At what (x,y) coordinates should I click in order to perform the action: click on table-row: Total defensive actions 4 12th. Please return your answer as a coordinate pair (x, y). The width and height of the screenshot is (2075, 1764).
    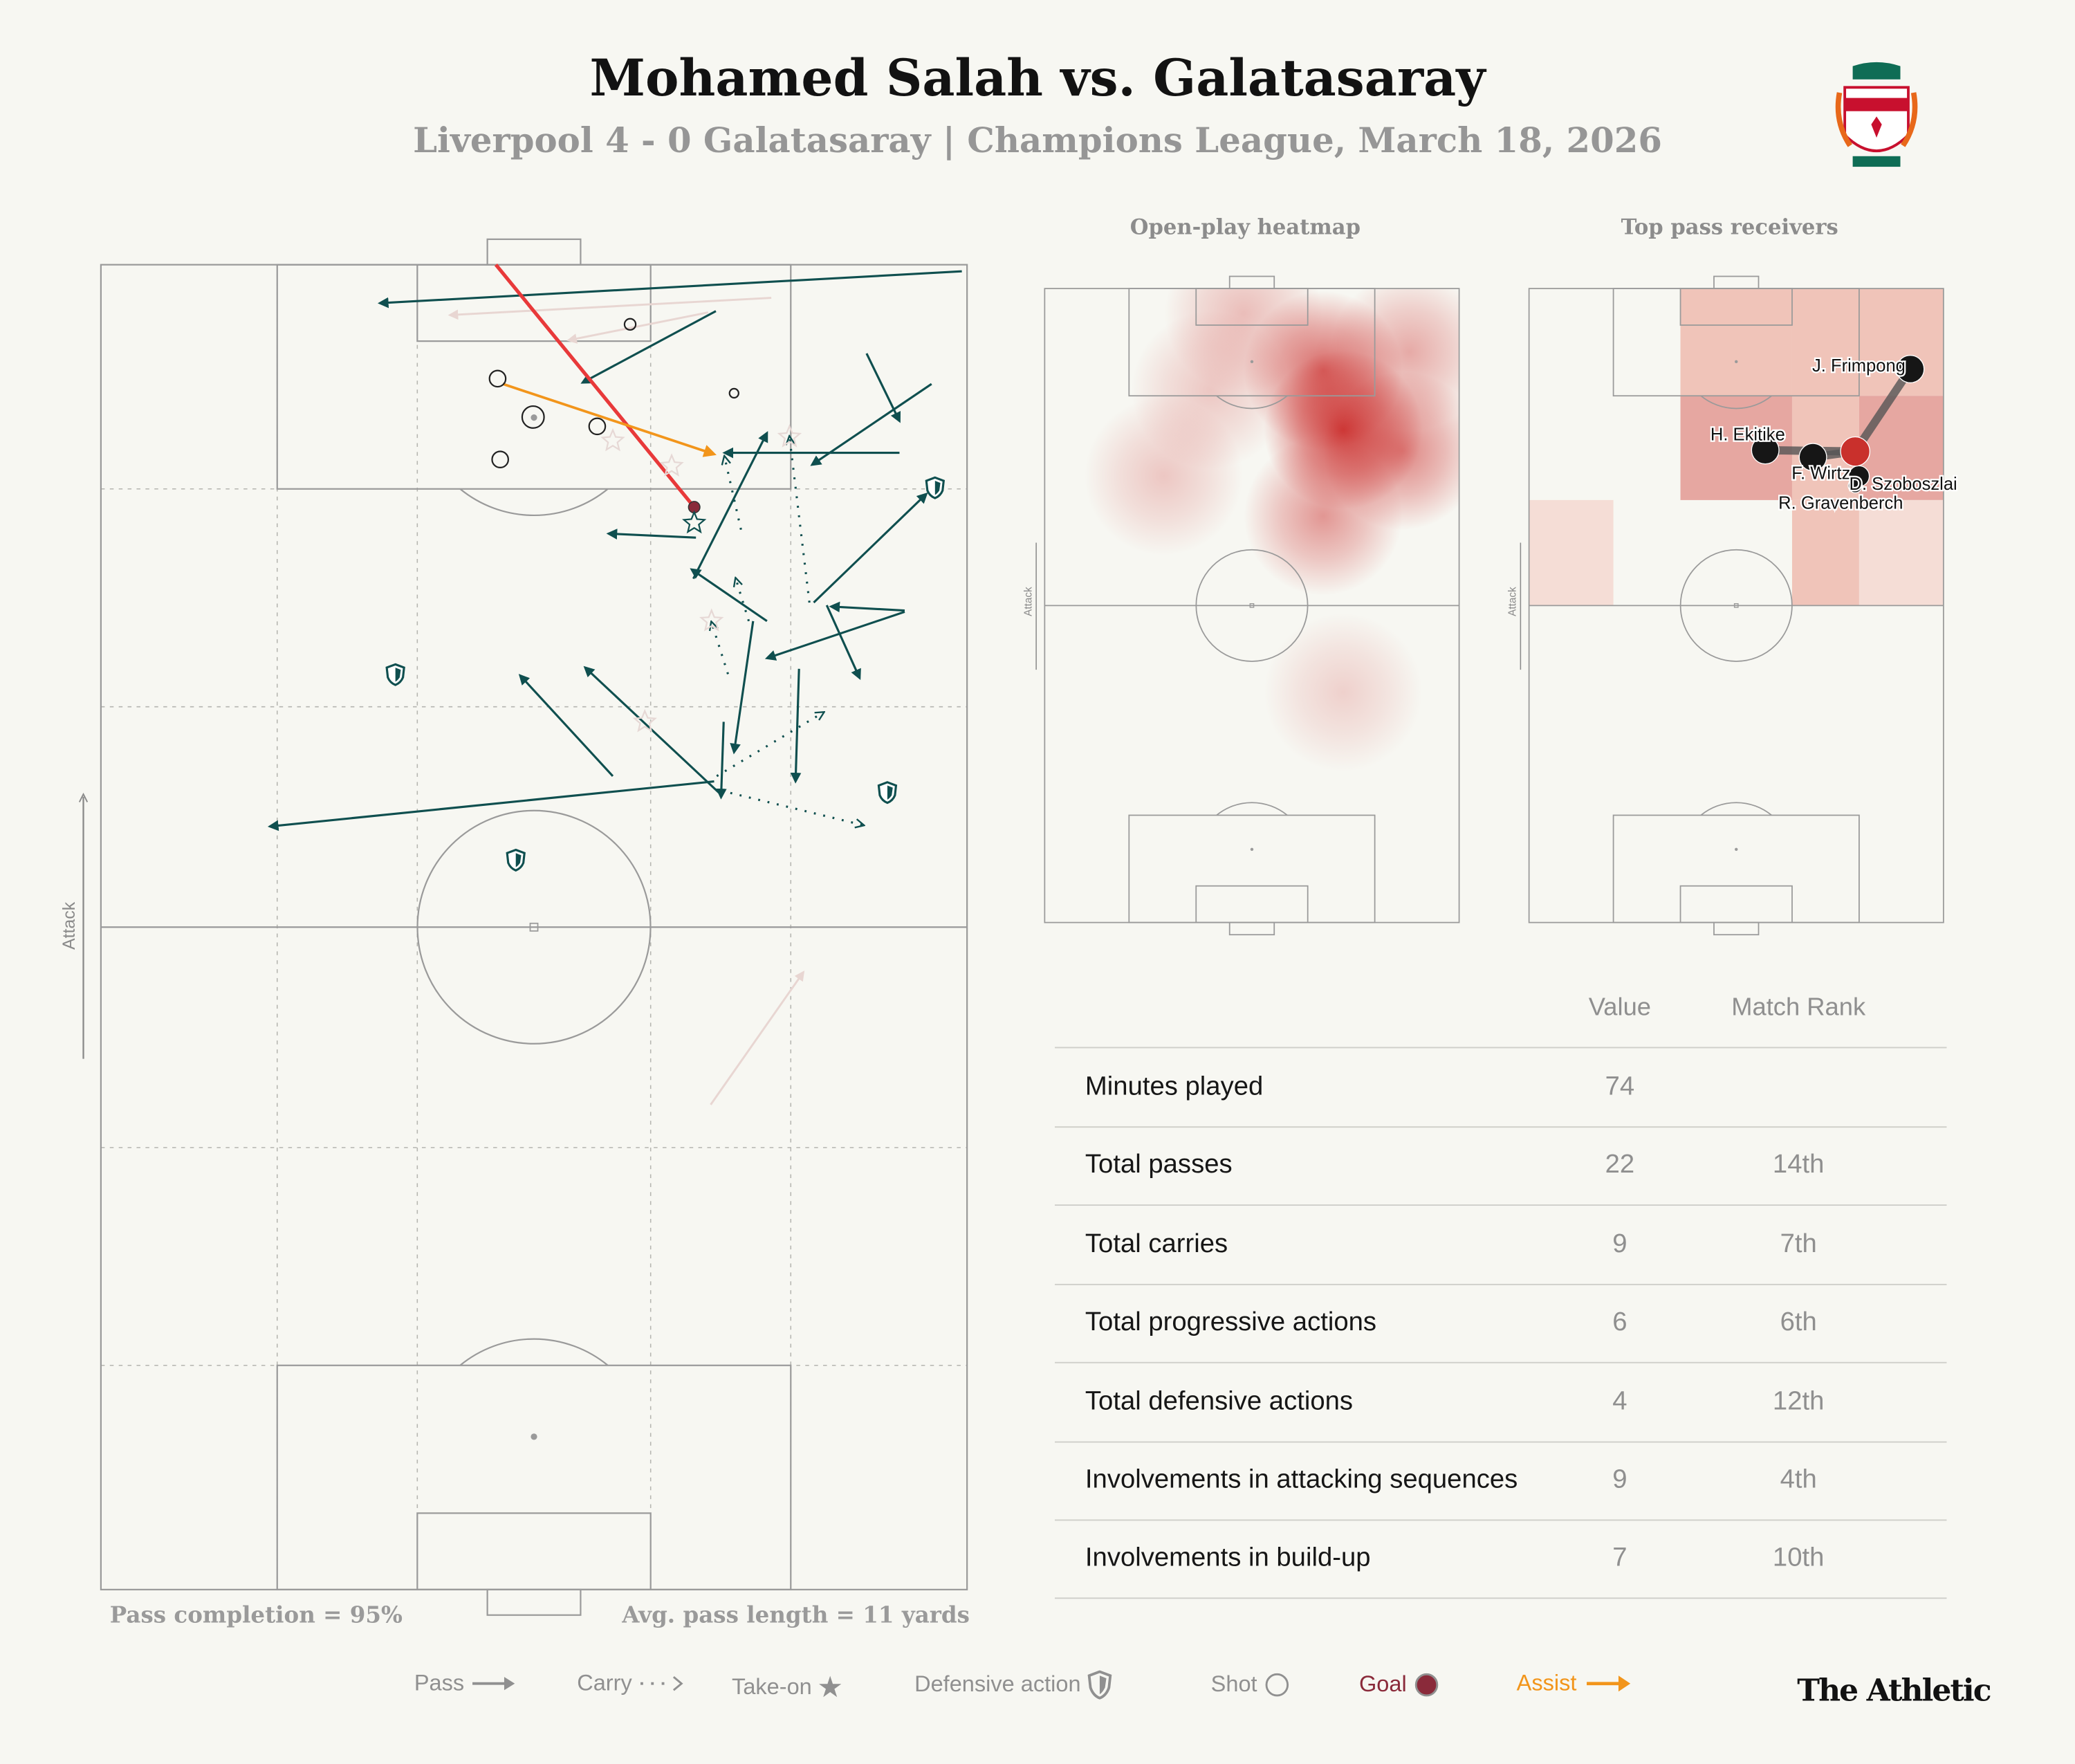
    Looking at the image, I should click on (1500, 1402).